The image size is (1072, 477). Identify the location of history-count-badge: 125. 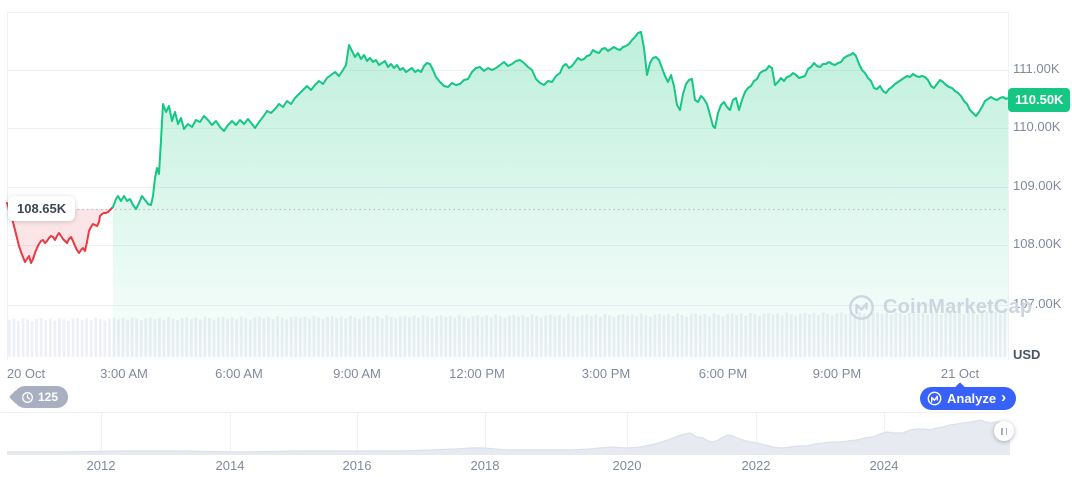
(41, 397).